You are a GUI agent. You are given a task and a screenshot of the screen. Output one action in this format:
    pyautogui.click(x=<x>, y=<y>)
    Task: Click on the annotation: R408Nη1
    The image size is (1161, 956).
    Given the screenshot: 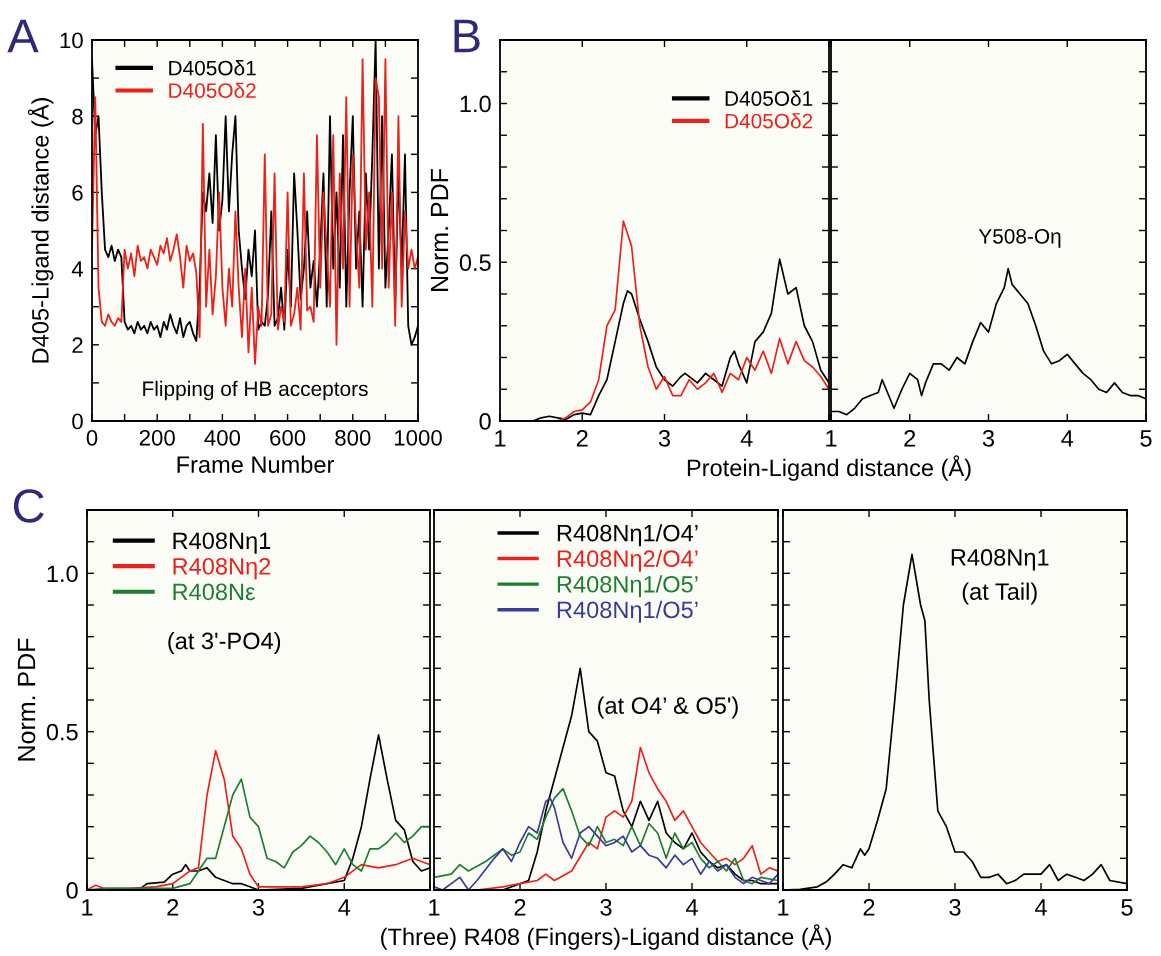 What is the action you would take?
    pyautogui.click(x=1000, y=560)
    